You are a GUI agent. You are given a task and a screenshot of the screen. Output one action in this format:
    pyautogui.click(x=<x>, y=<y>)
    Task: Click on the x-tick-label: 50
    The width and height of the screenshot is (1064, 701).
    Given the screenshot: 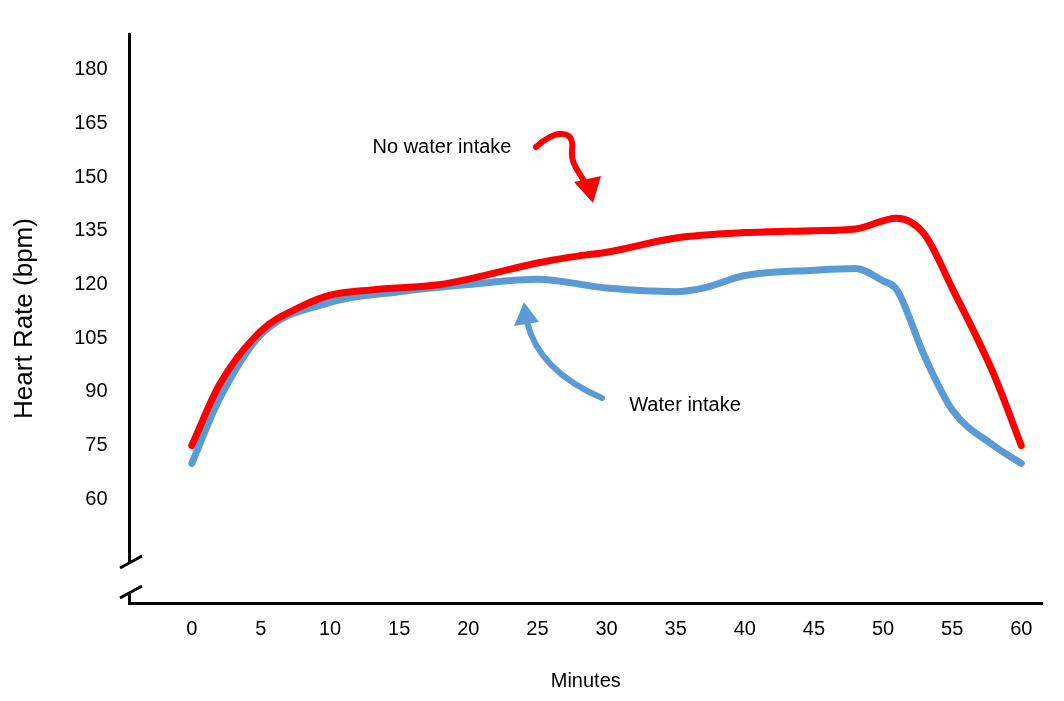 What is the action you would take?
    pyautogui.click(x=883, y=627)
    